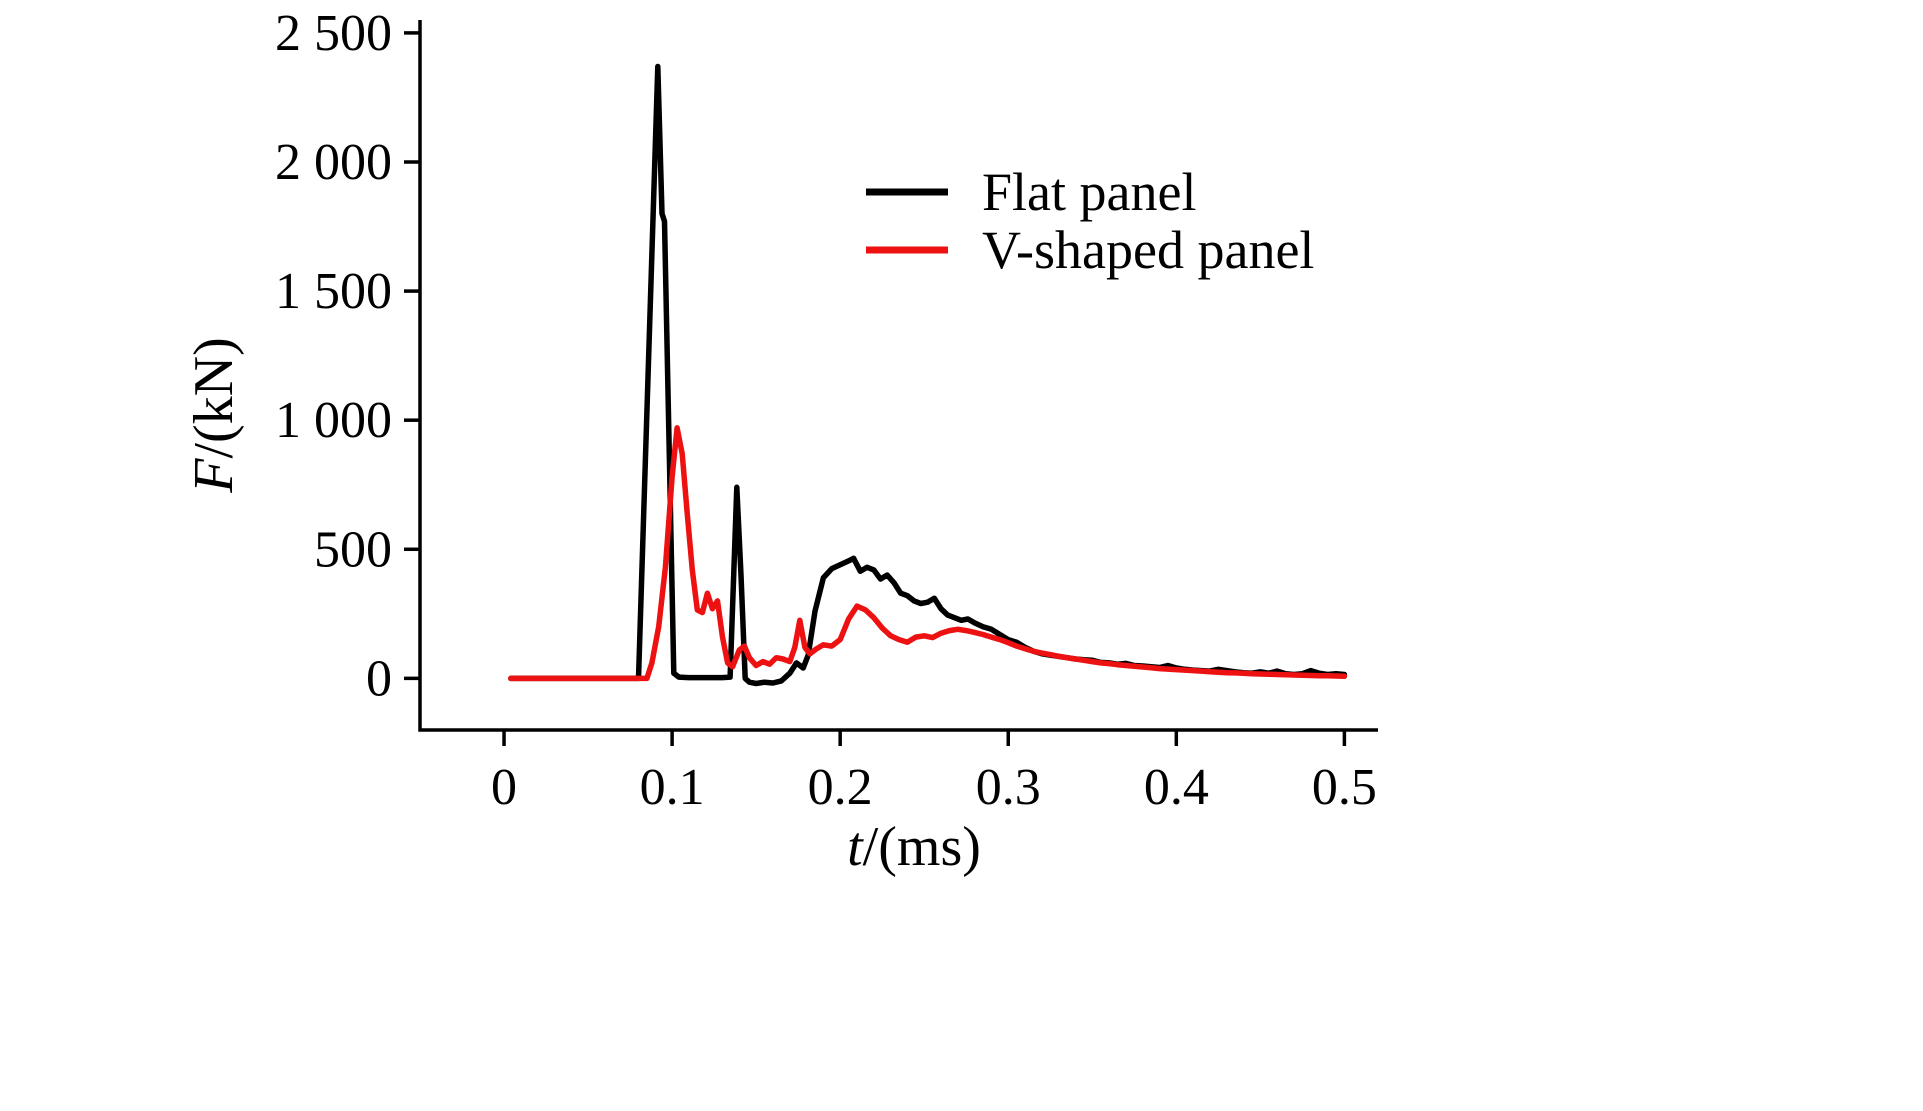 The image size is (1923, 1111). What do you see at coordinates (379, 678) in the screenshot?
I see `y-tick-label: 0` at bounding box center [379, 678].